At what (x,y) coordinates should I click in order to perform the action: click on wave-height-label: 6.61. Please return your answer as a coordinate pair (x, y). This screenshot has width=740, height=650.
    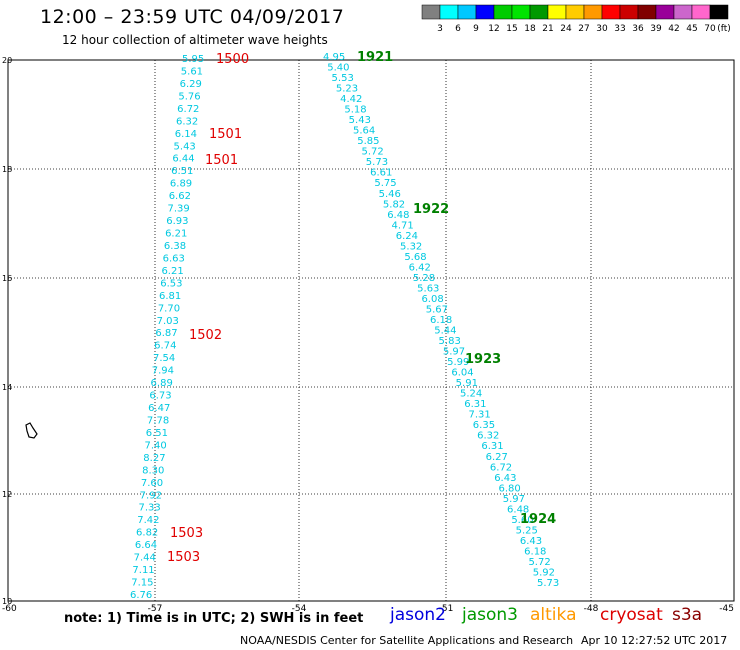
    Looking at the image, I should click on (381, 173).